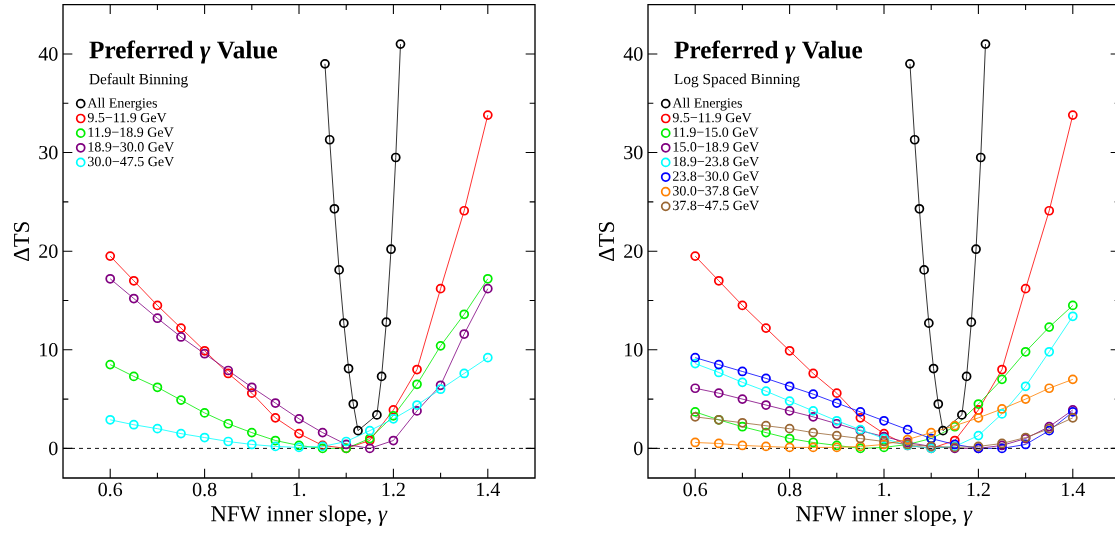 This screenshot has height=541, width=1115. I want to click on legend-label: 11.9−18.9 GeV, so click(131, 132).